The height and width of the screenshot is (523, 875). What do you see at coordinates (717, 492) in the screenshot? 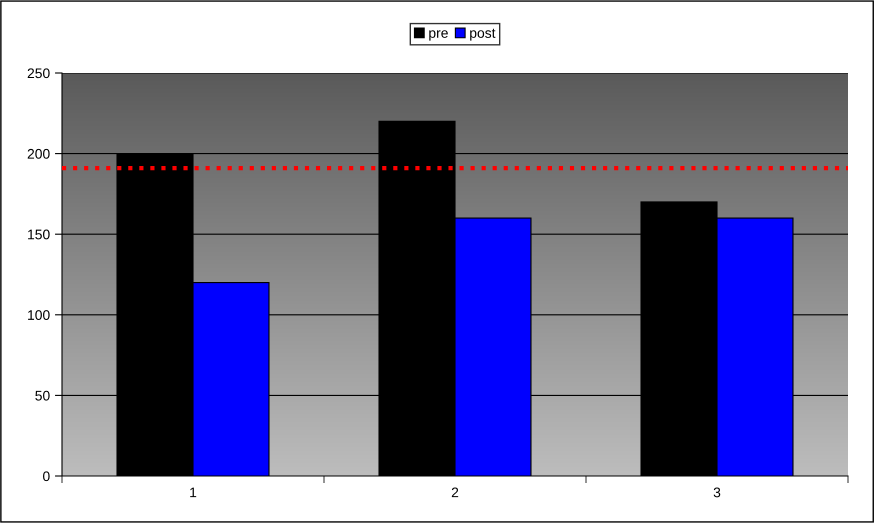
I see `x-tick-label: 3` at bounding box center [717, 492].